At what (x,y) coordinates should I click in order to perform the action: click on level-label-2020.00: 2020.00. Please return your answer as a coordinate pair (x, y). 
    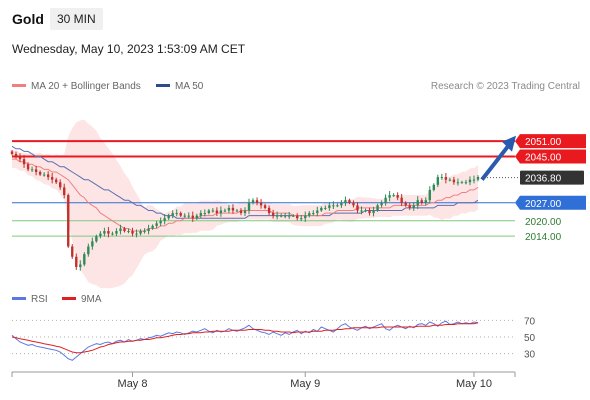
    Looking at the image, I should click on (543, 222).